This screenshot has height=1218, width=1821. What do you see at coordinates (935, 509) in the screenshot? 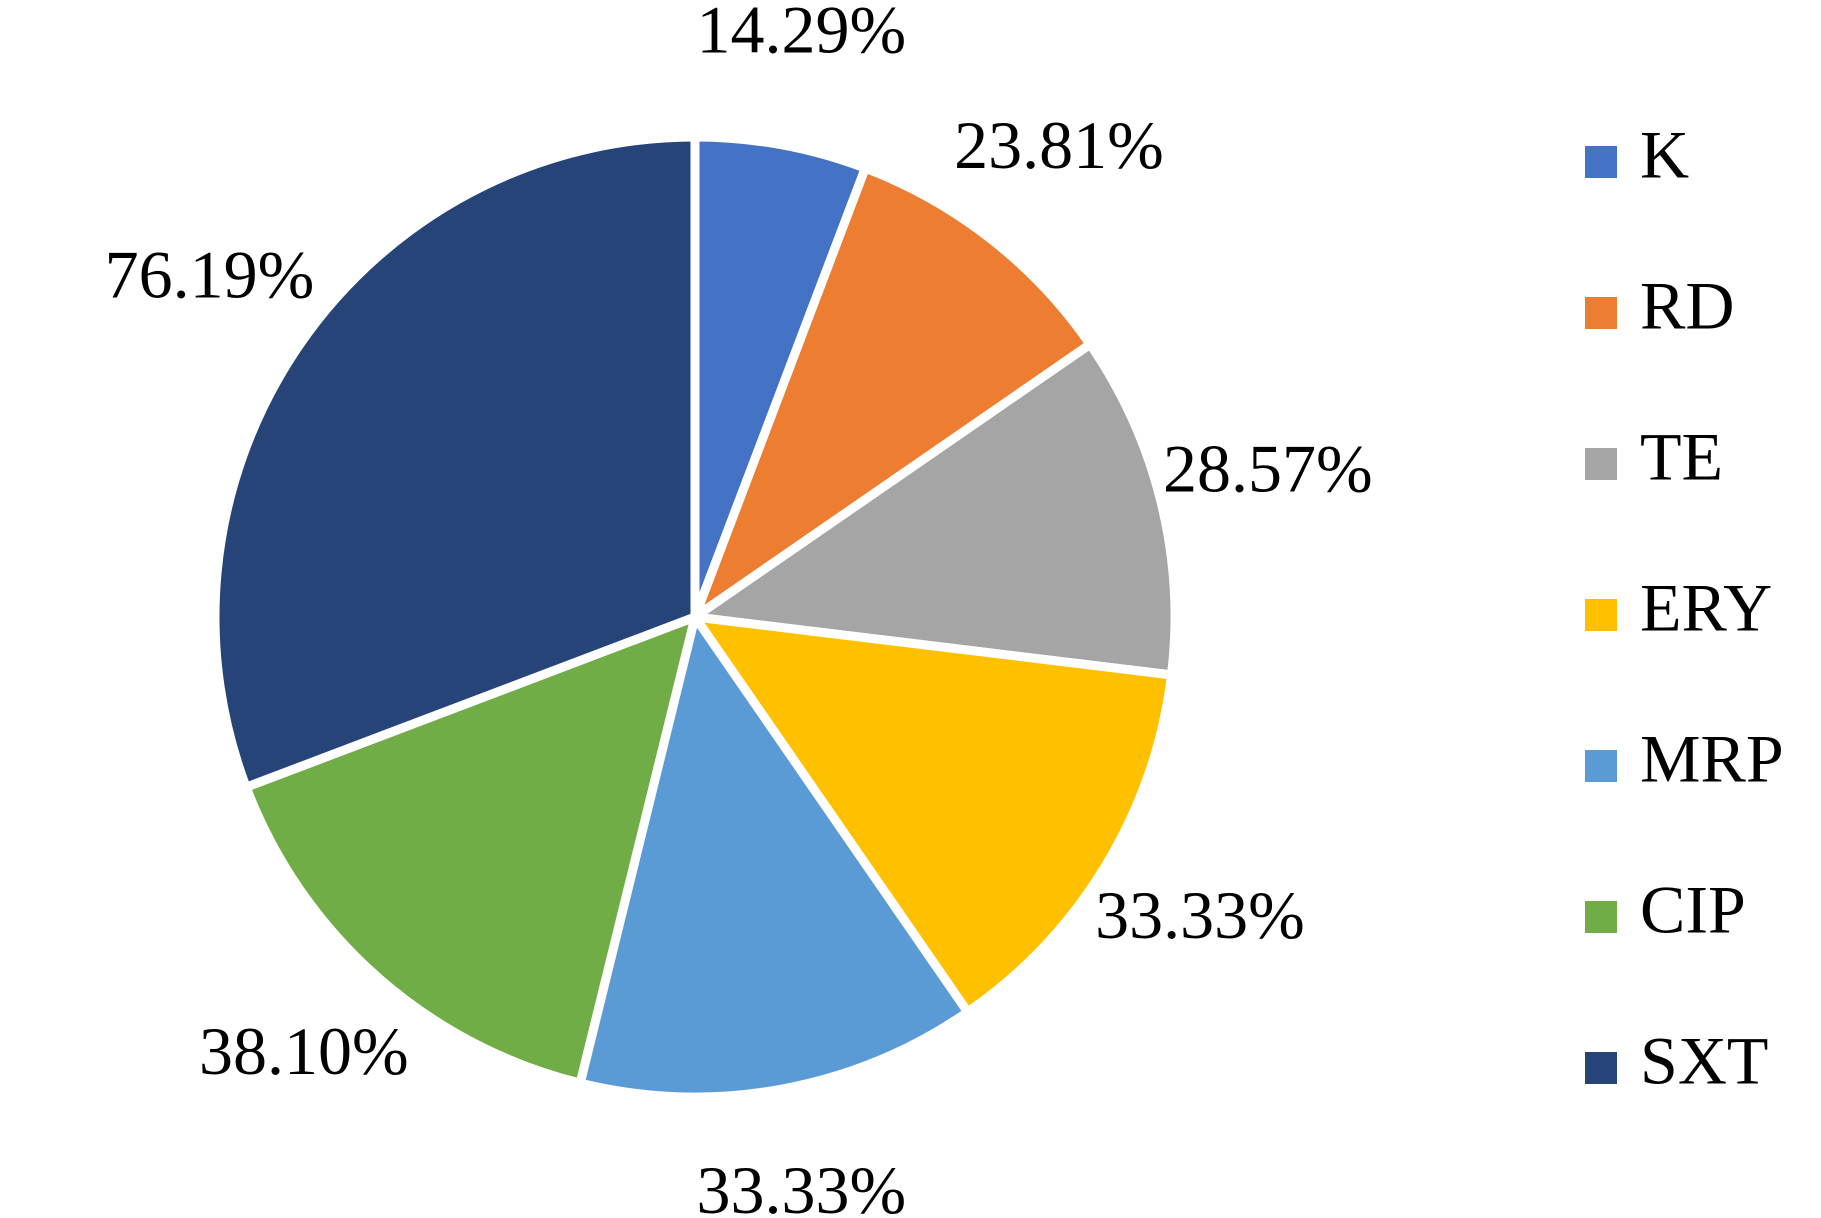
I see `slice-te` at bounding box center [935, 509].